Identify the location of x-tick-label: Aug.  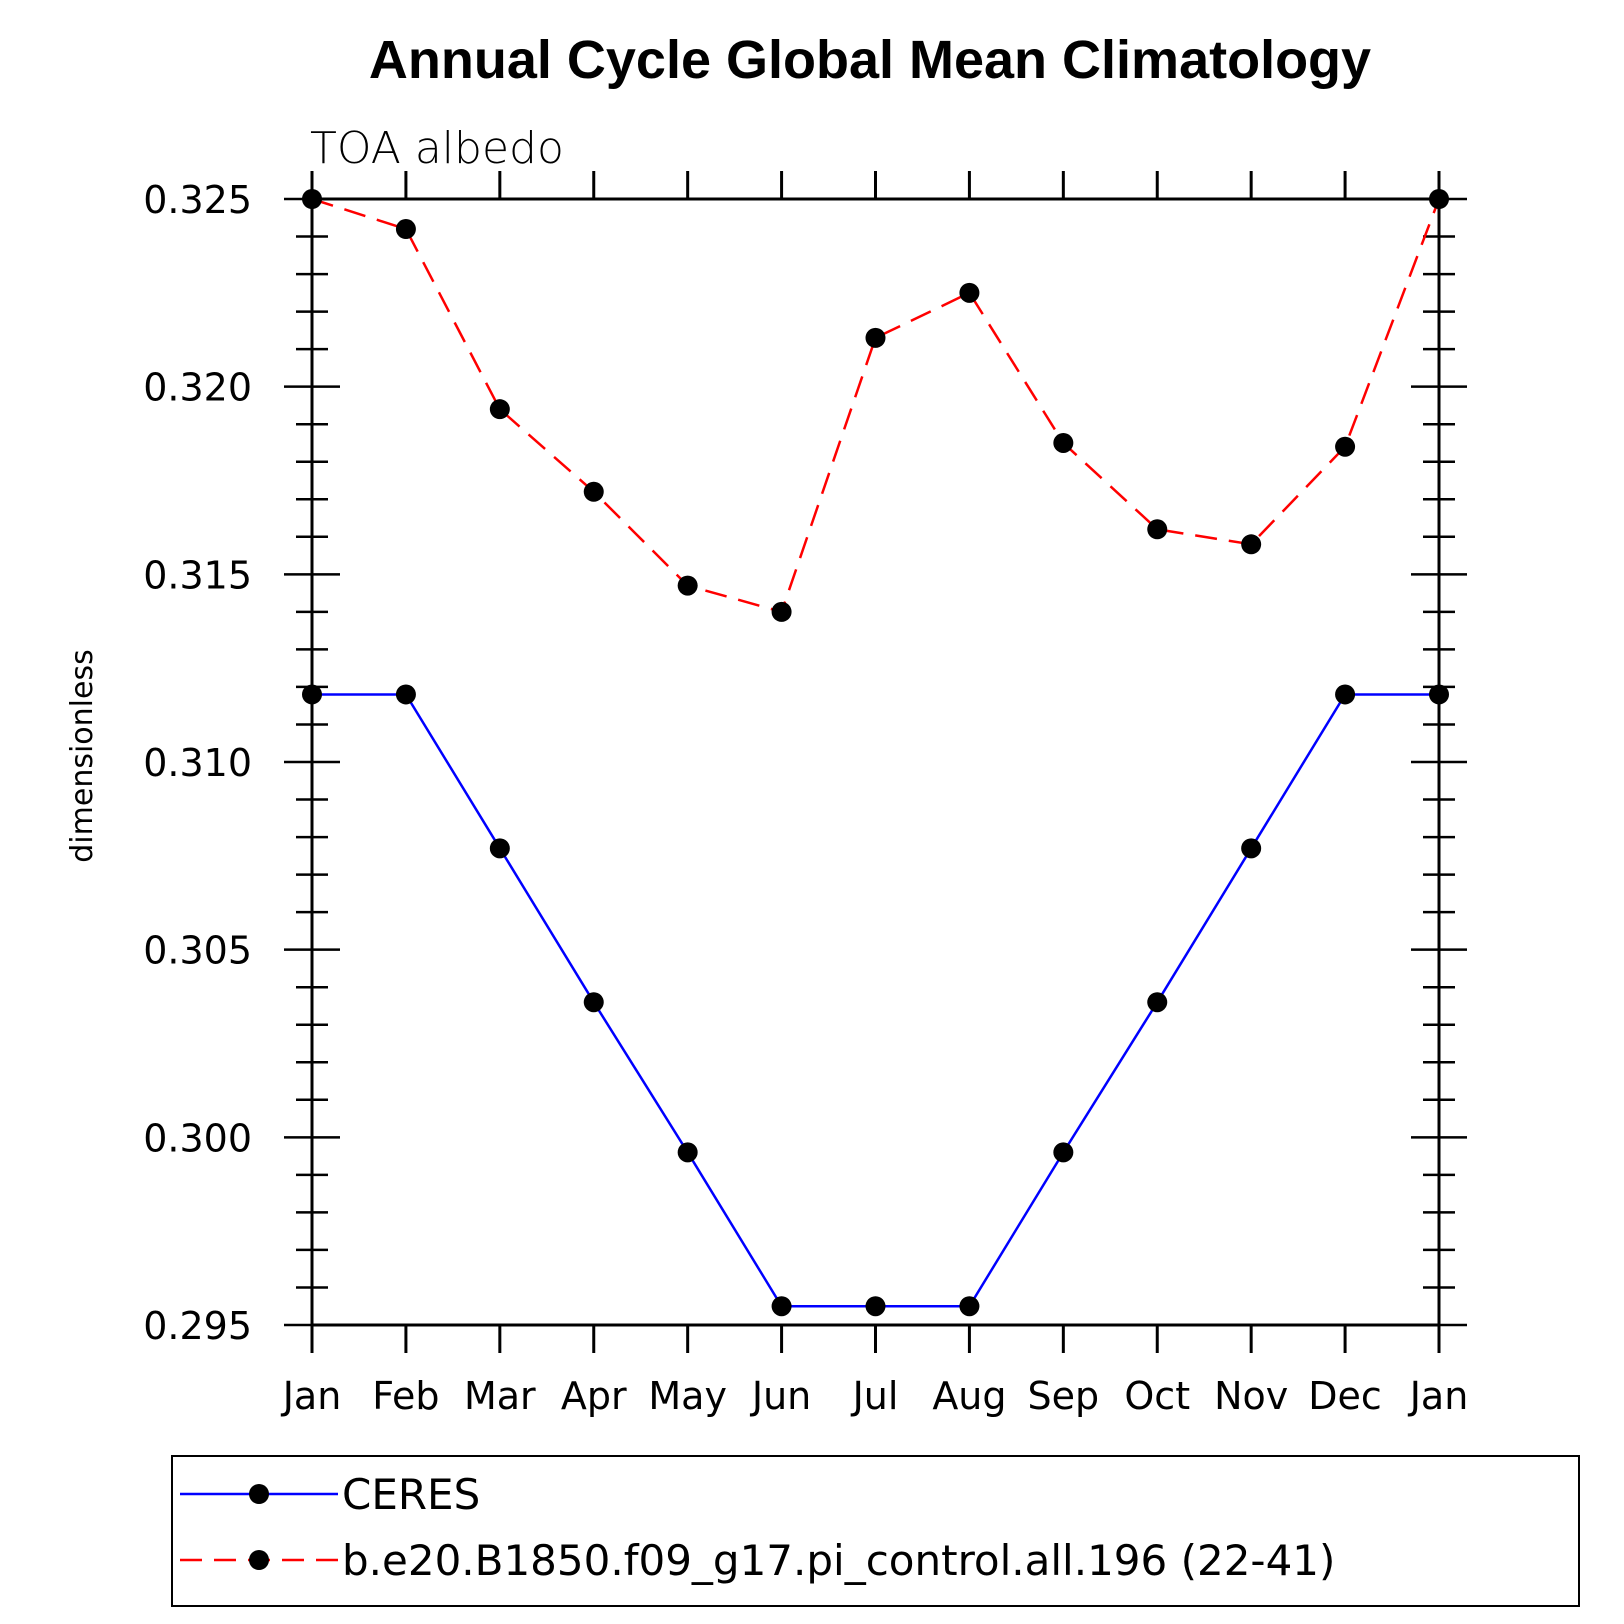
(969, 1396).